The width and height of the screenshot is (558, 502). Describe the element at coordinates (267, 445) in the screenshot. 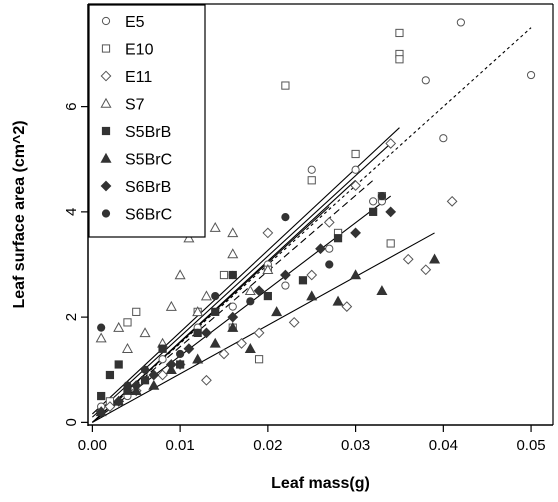

I see `x-tick-label: 0.02` at that location.